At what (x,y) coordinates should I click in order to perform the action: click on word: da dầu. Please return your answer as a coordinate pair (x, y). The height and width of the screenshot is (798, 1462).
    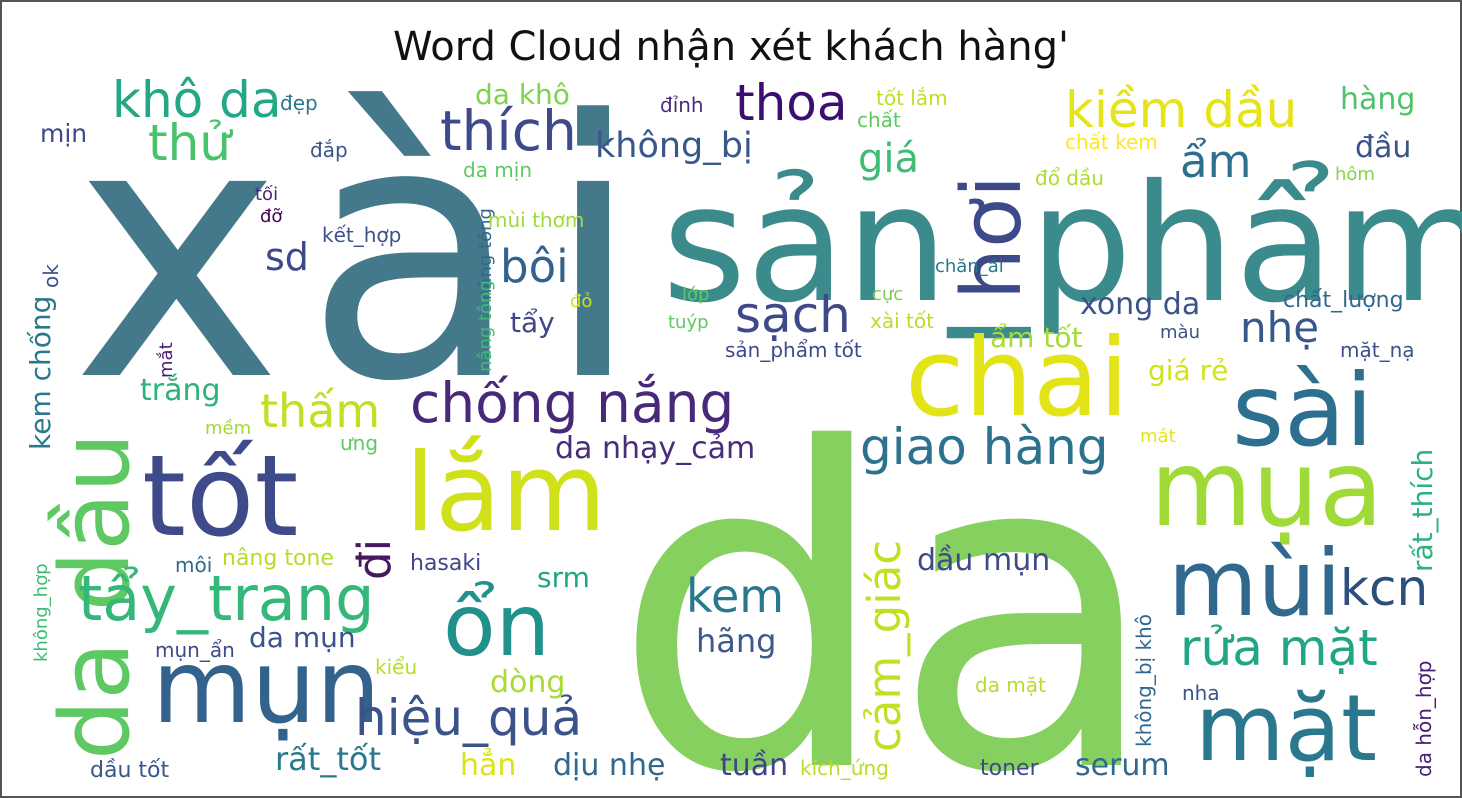
    Looking at the image, I should click on (96, 596).